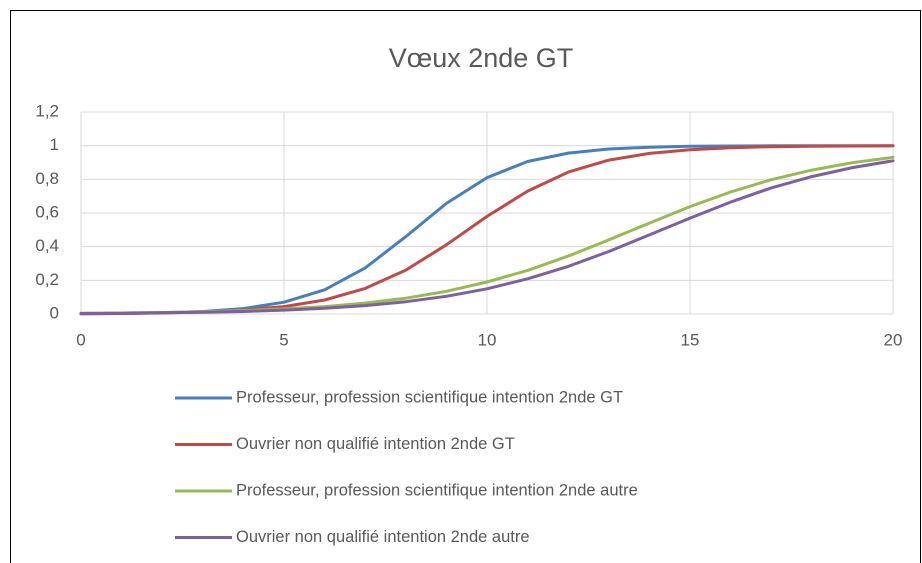  I want to click on x-tick-label: 15, so click(690, 339).